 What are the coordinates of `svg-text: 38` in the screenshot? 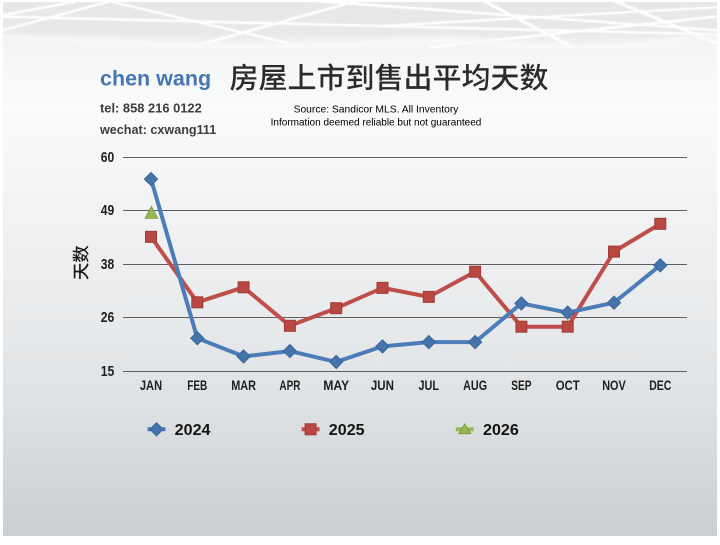 It's located at (108, 265).